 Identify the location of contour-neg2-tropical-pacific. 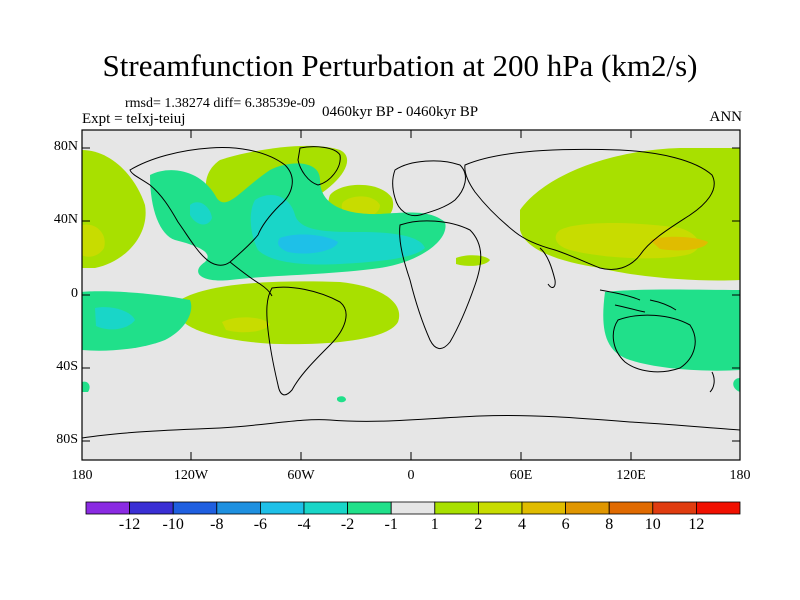
(115, 318).